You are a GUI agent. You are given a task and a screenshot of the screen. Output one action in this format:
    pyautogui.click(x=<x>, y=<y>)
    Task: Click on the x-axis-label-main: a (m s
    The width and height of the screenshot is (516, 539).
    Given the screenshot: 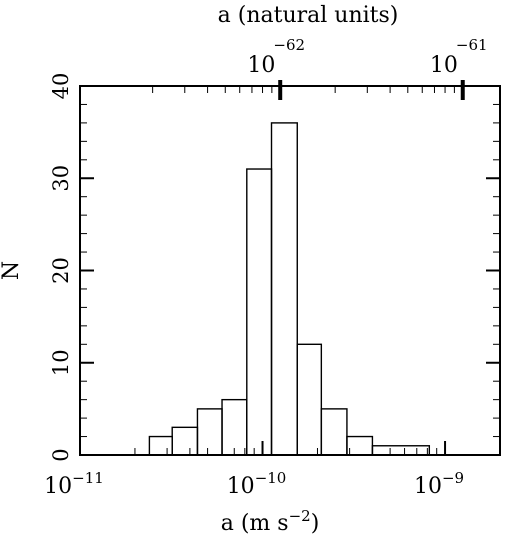 What is the action you would take?
    pyautogui.click(x=255, y=523)
    